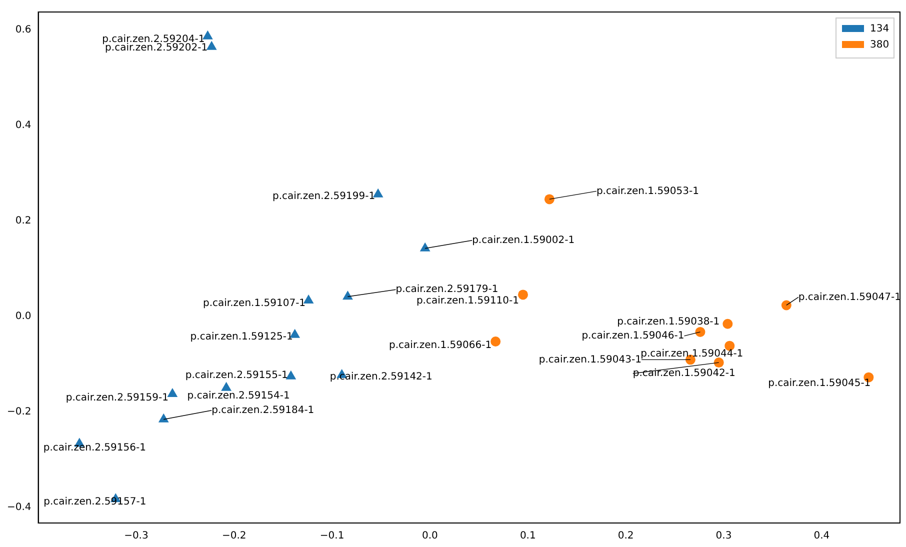  I want to click on annotation: p.cair.zen.2.59157-1, so click(95, 502).